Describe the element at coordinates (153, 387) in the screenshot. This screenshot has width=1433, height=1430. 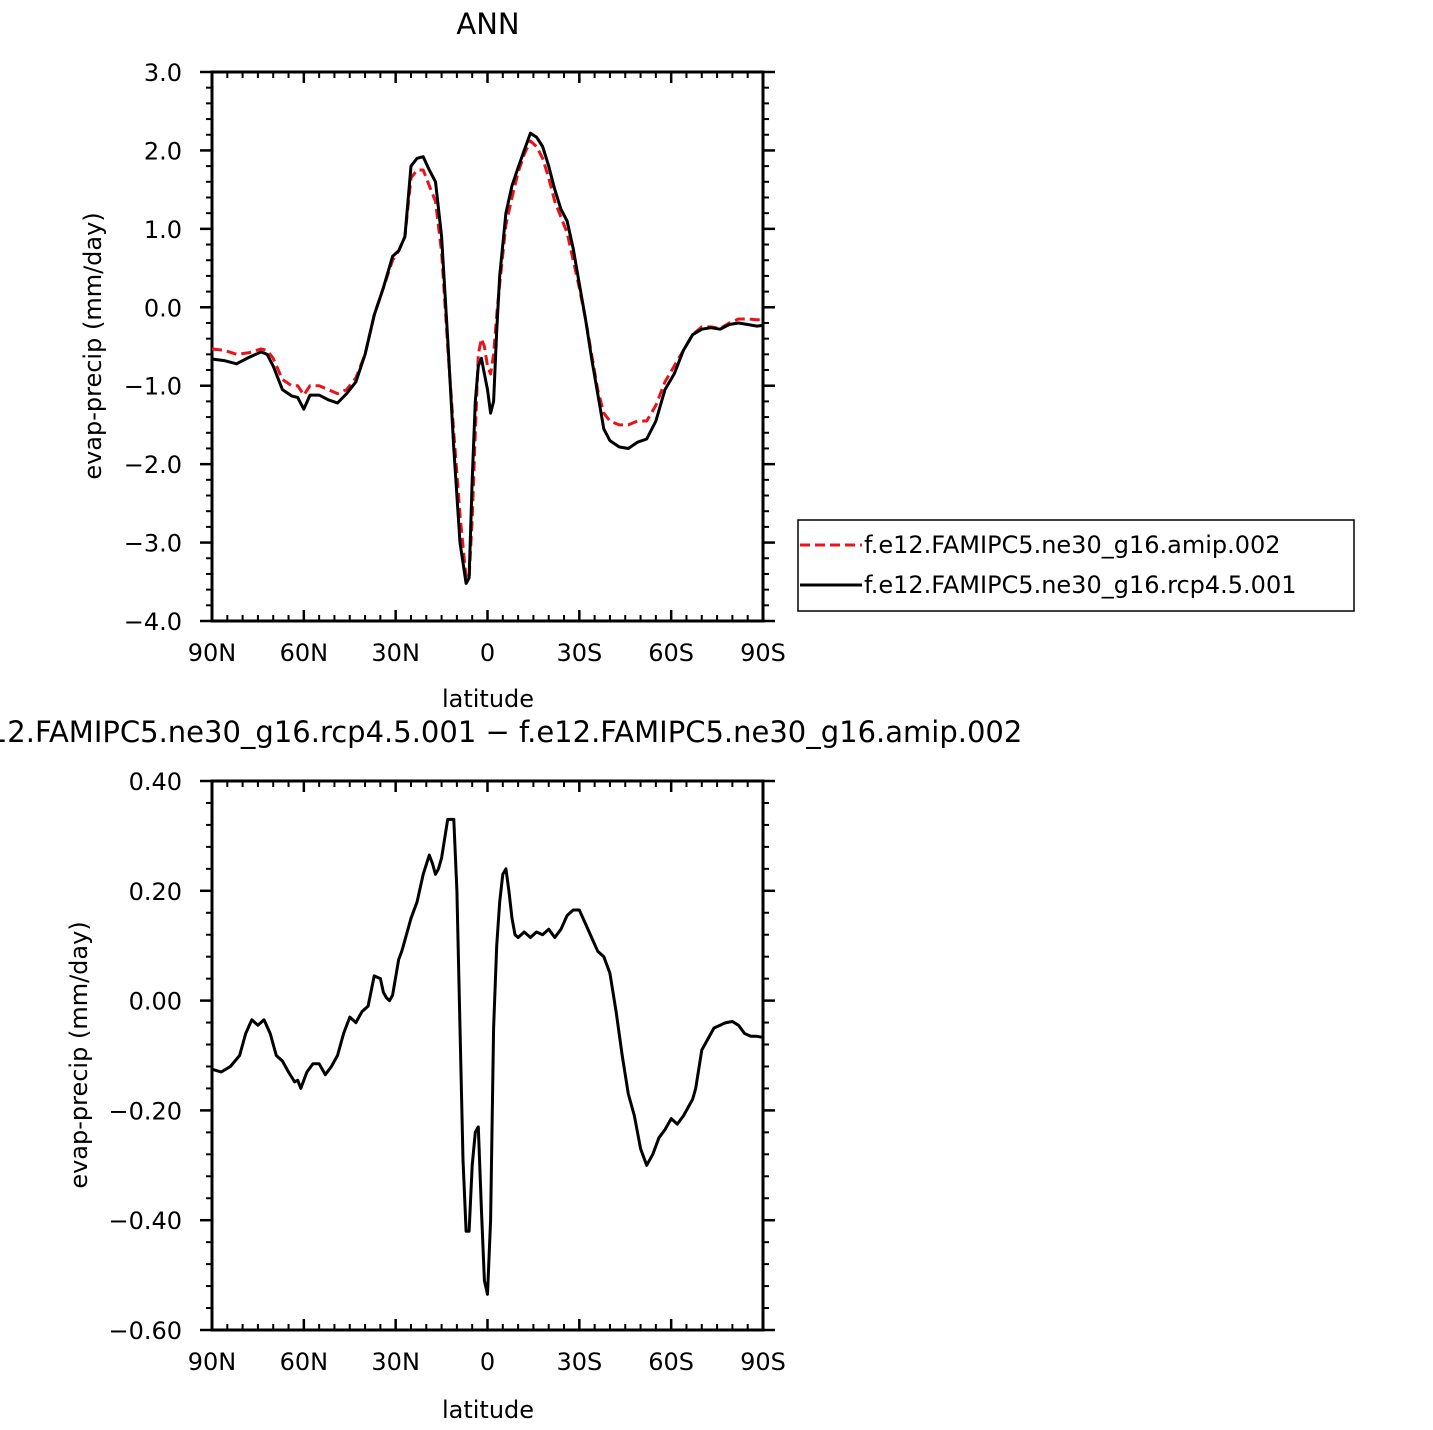
I see `top-y-tick-label: −1.0` at that location.